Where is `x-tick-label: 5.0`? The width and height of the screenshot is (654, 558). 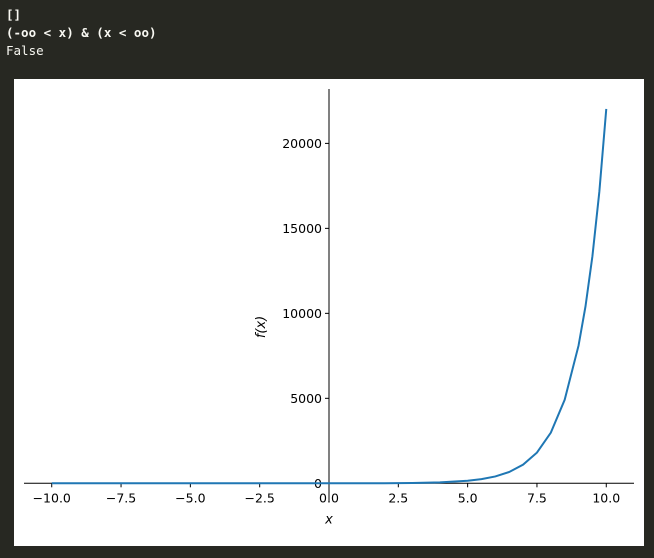
x-tick-label: 5.0 is located at coordinates (468, 497).